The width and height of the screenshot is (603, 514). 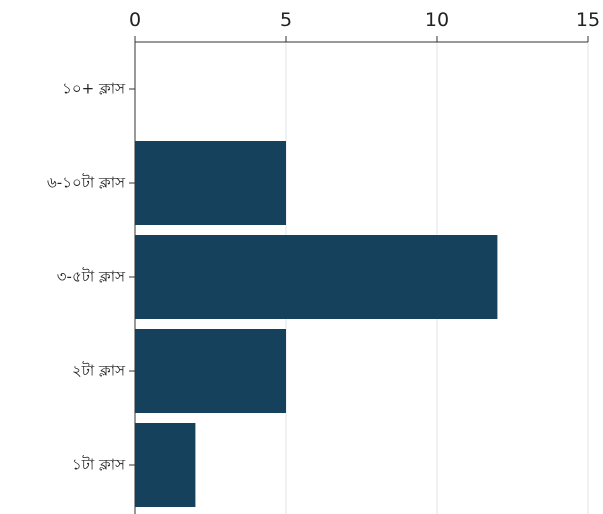 I want to click on x-tick-label-3: 15, so click(x=588, y=20).